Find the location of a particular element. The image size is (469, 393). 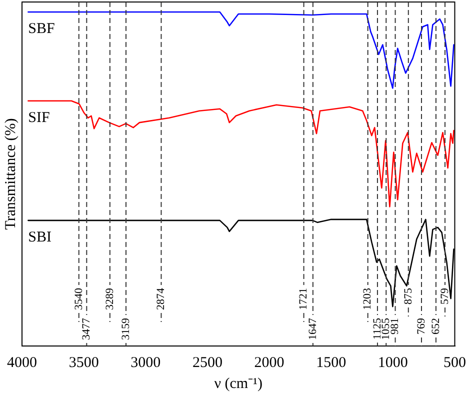

x-axis-title: ν (cm⁻¹) is located at coordinates (238, 384).